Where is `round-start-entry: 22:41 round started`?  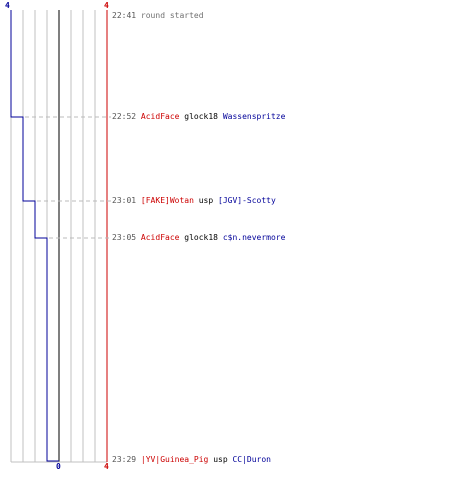 round-start-entry: 22:41 round started is located at coordinates (158, 16).